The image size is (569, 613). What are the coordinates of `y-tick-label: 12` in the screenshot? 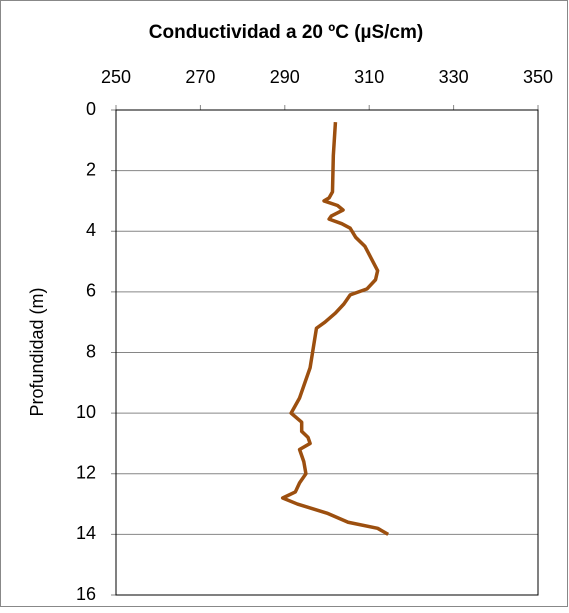 It's located at (86, 473).